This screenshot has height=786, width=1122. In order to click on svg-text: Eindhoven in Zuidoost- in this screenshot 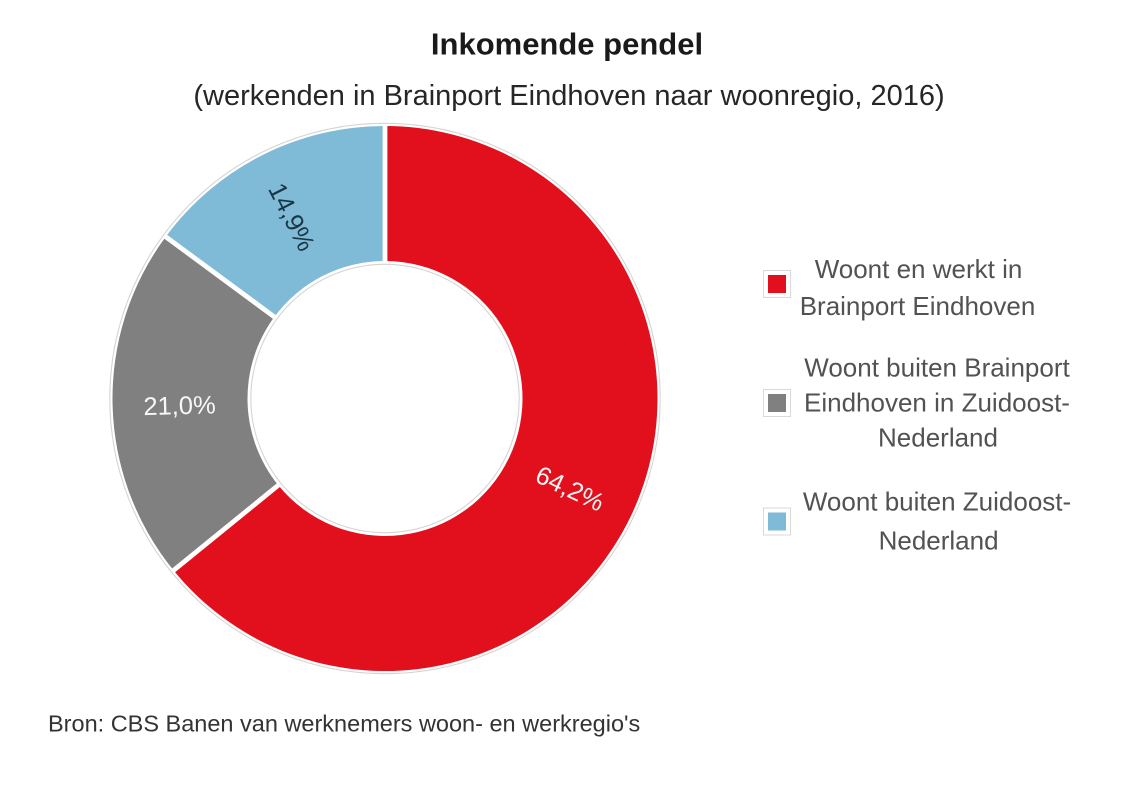, I will do `click(937, 402)`.